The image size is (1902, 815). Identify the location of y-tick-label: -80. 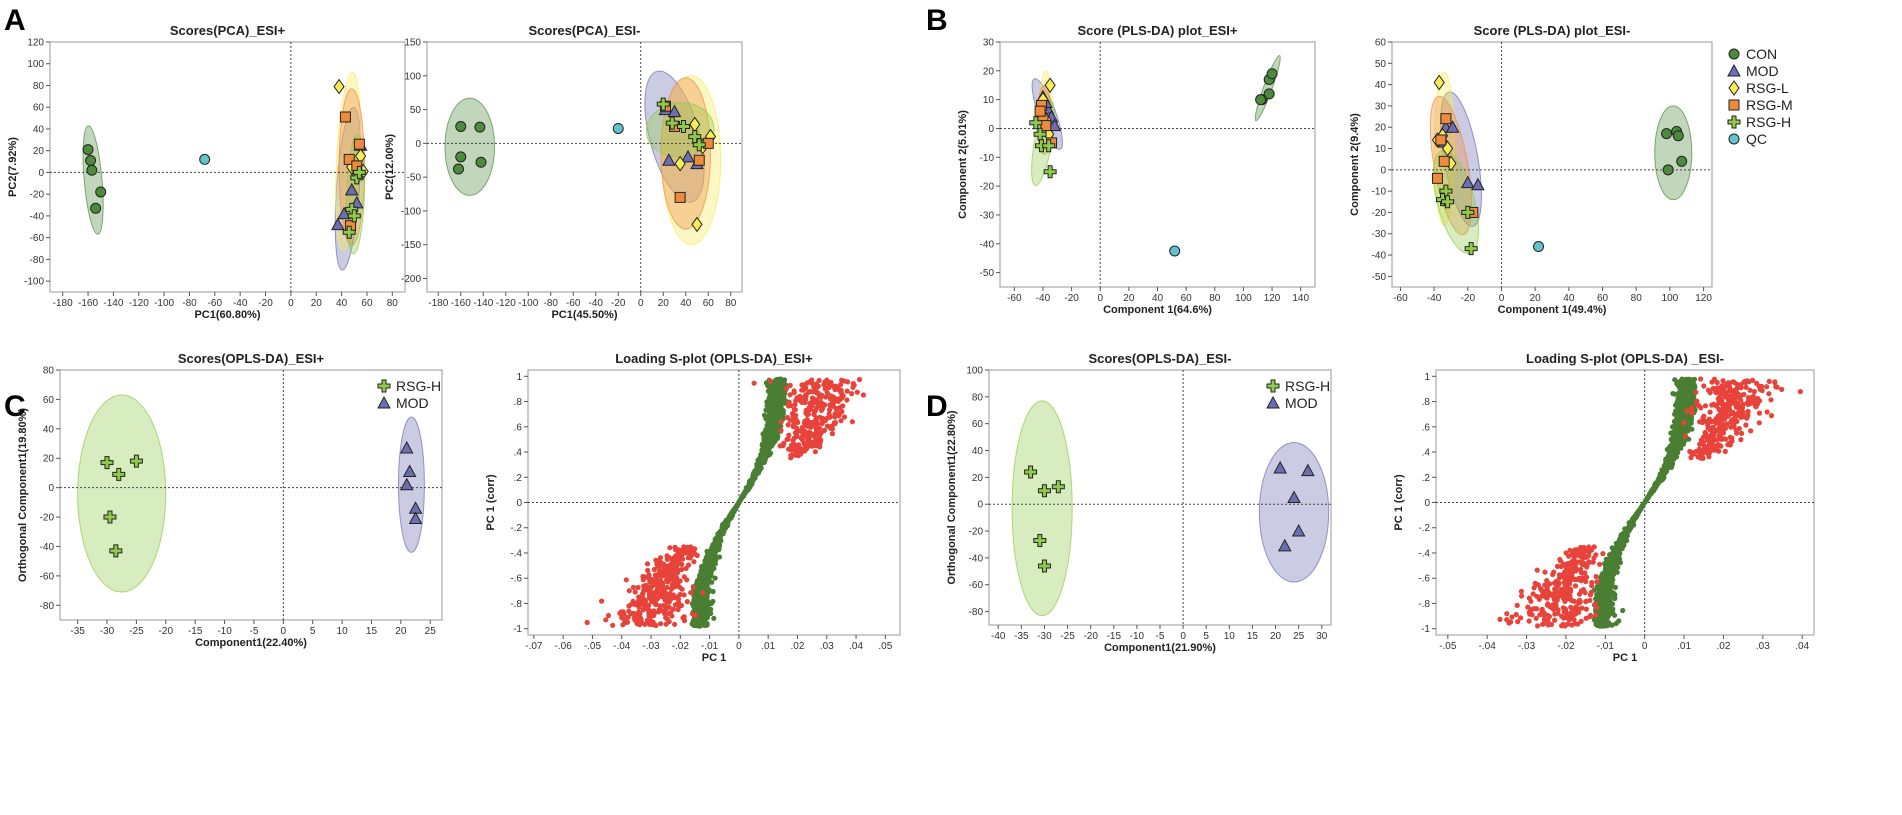
(976, 612).